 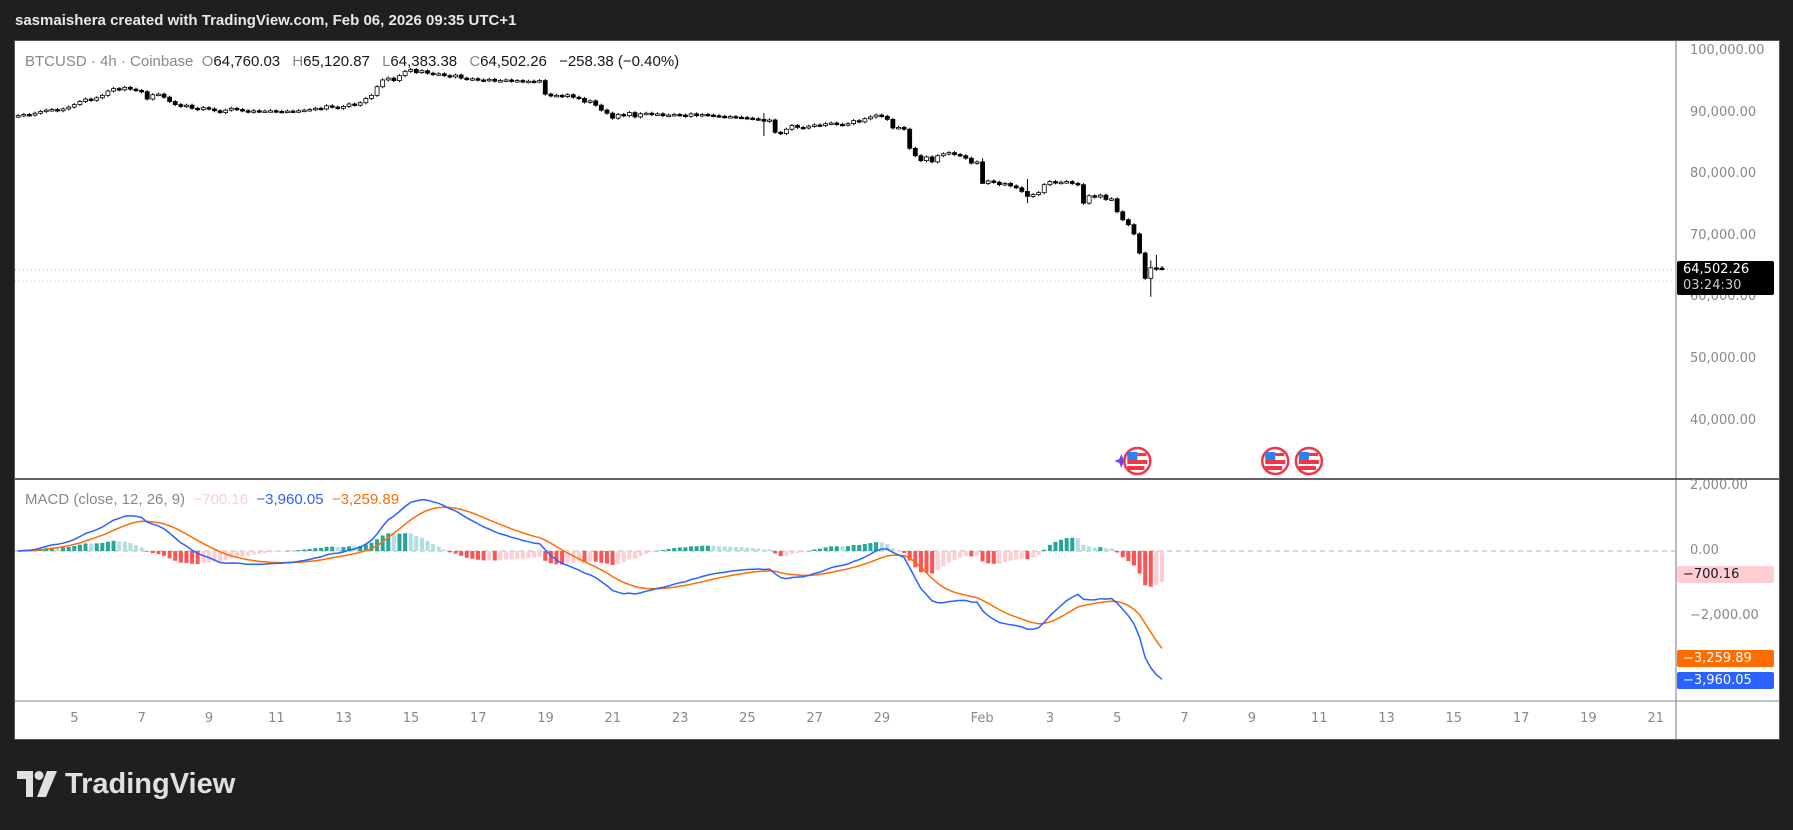 What do you see at coordinates (1723, 358) in the screenshot?
I see `price-tick-label: 50,000.00` at bounding box center [1723, 358].